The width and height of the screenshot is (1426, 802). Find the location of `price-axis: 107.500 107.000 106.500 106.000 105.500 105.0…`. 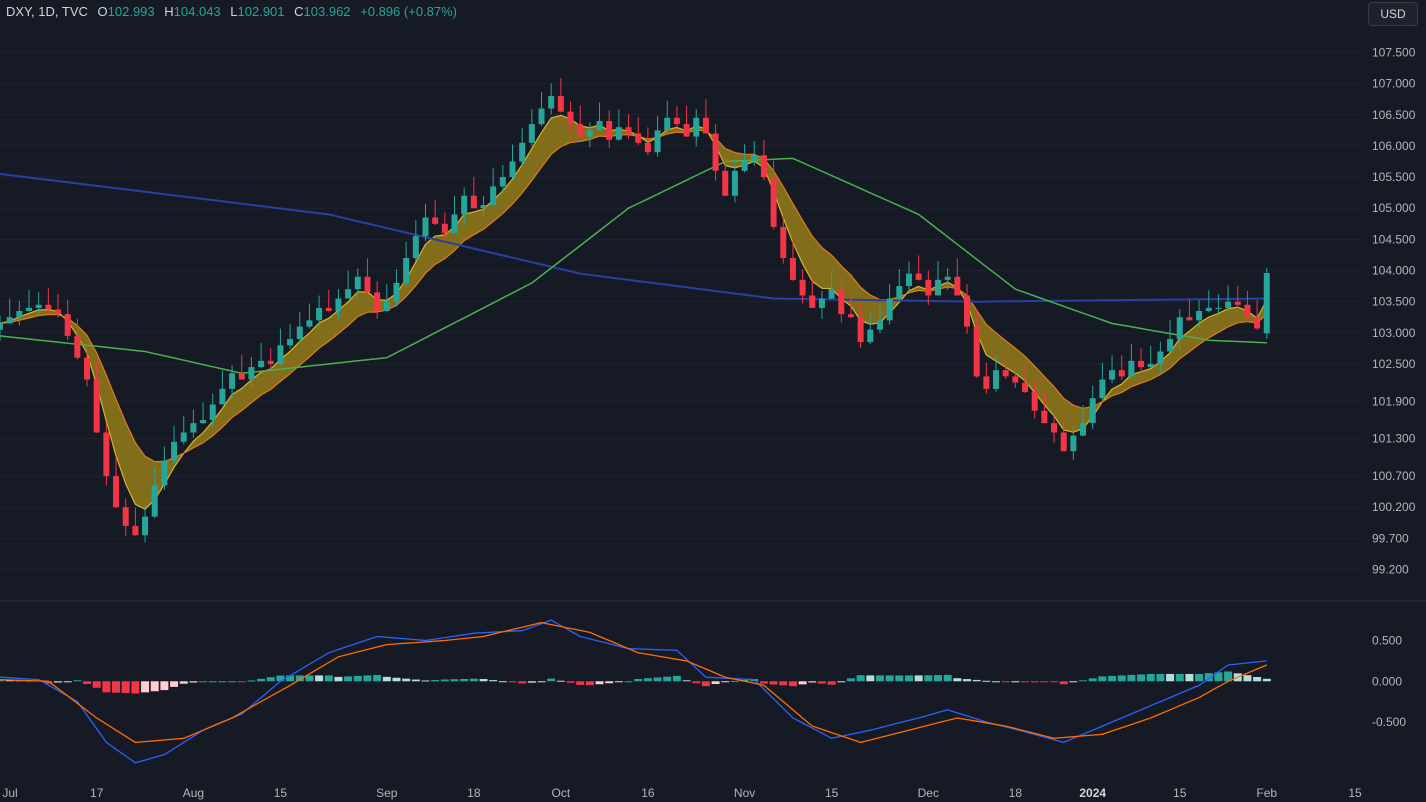

price-axis: 107.500 107.000 106.500 106.000 105.500 105.0… is located at coordinates (1394, 387).